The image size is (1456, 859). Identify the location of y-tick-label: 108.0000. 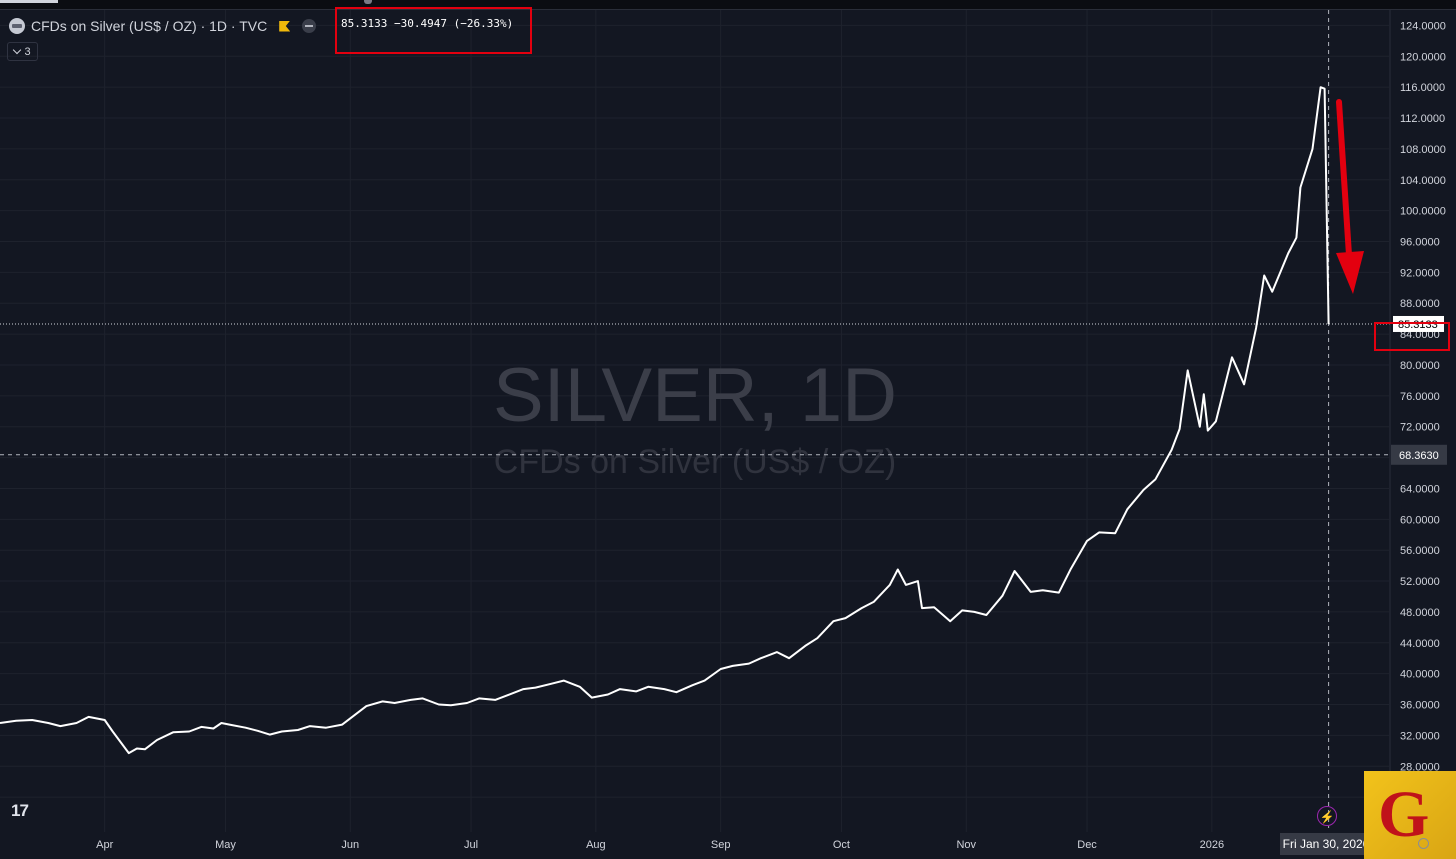
(1423, 150).